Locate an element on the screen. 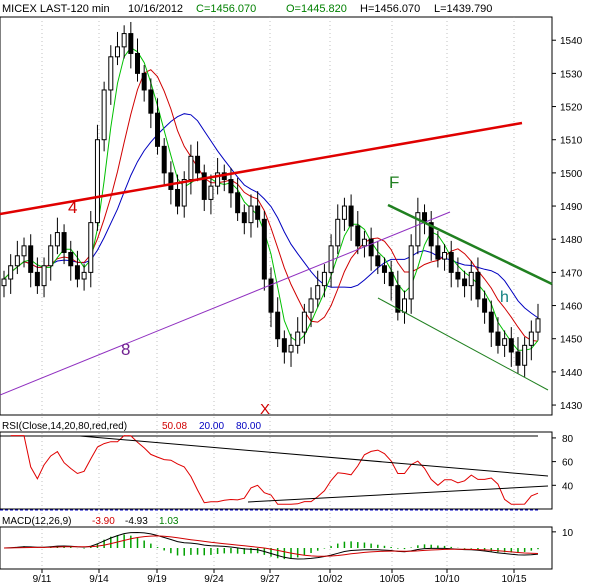 This screenshot has width=594, height=588. rsi-line is located at coordinates (274, 470).